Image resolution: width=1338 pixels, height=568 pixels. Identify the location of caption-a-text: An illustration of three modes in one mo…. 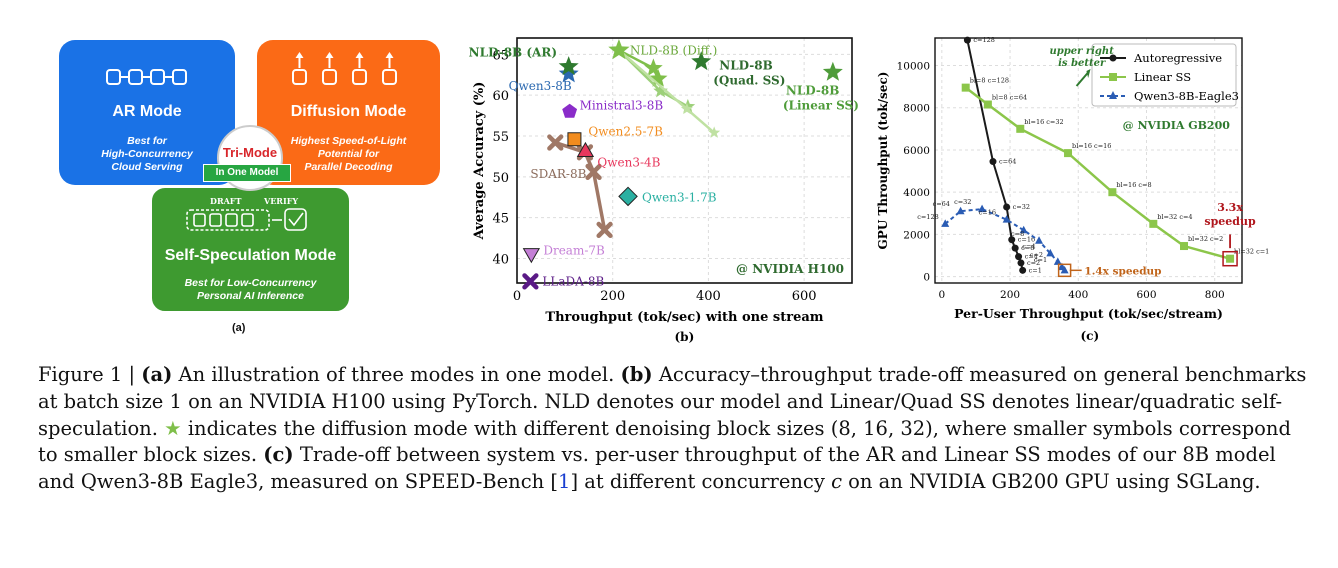
(396, 374).